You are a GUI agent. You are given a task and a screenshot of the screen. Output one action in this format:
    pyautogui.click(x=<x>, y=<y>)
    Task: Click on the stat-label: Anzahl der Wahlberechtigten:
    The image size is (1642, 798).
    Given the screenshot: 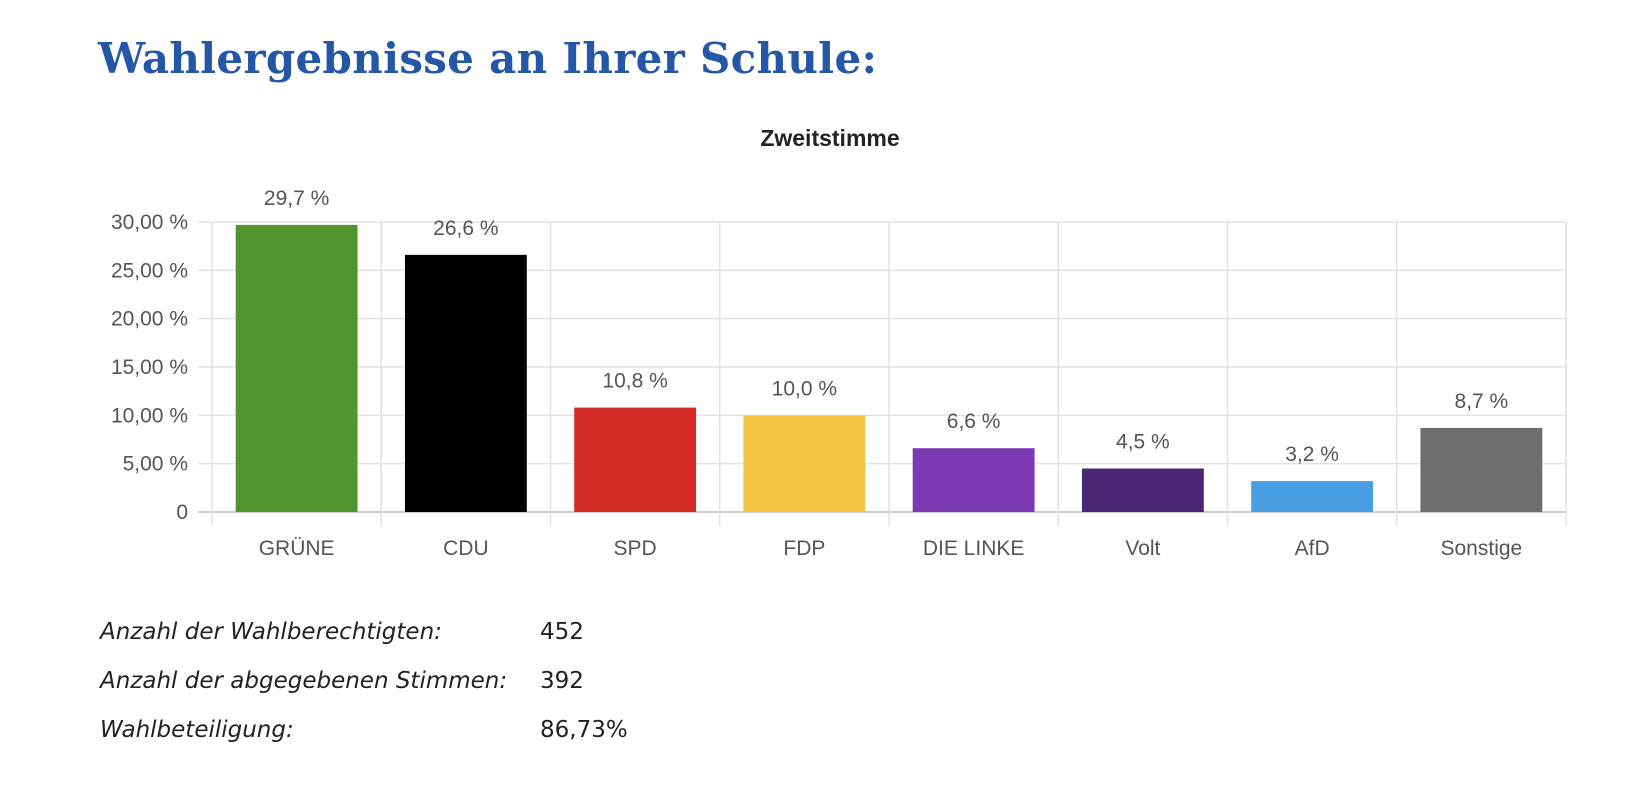 What is the action you would take?
    pyautogui.click(x=271, y=631)
    